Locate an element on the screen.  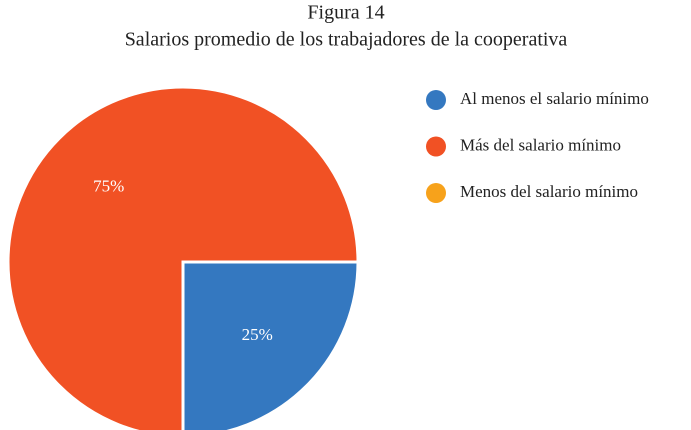
legend-label: Menos del salario mínimo is located at coordinates (549, 191).